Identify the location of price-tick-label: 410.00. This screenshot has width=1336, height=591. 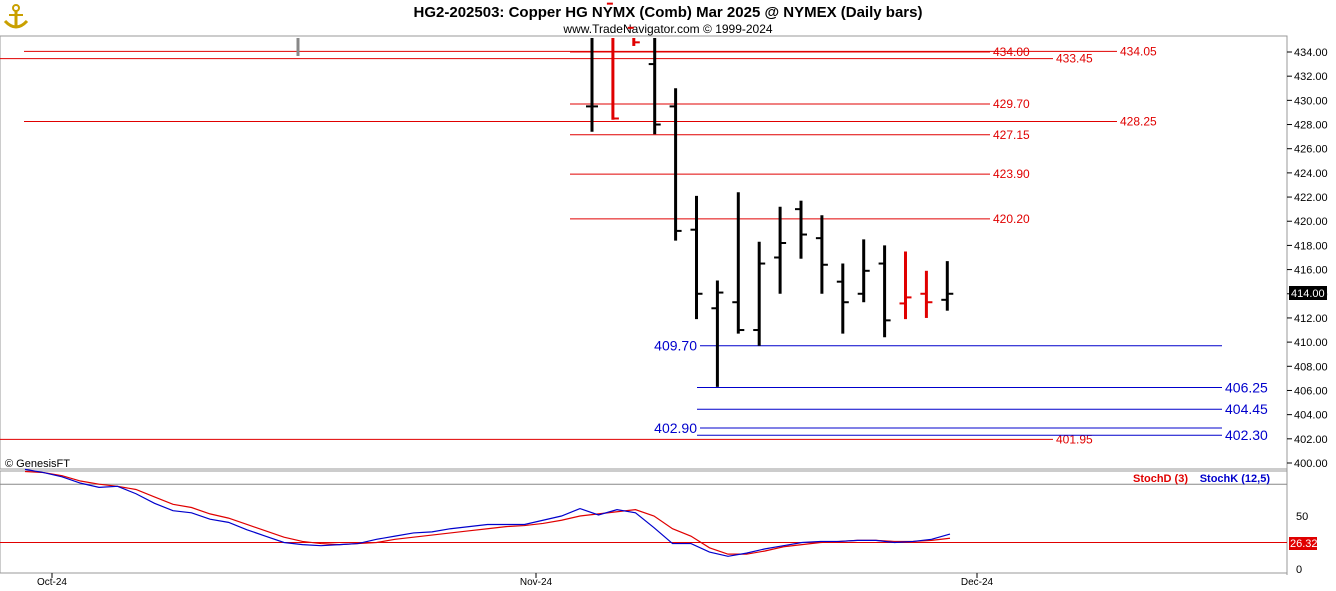
(1311, 343).